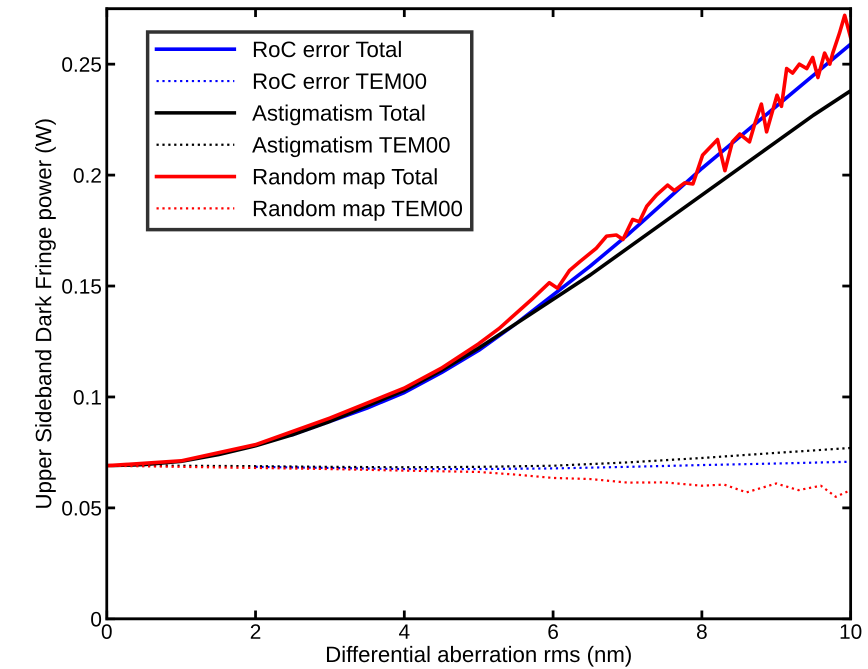  What do you see at coordinates (45, 313) in the screenshot?
I see `y-axis-title: Upper Sideband Dark Fringe power (W)` at bounding box center [45, 313].